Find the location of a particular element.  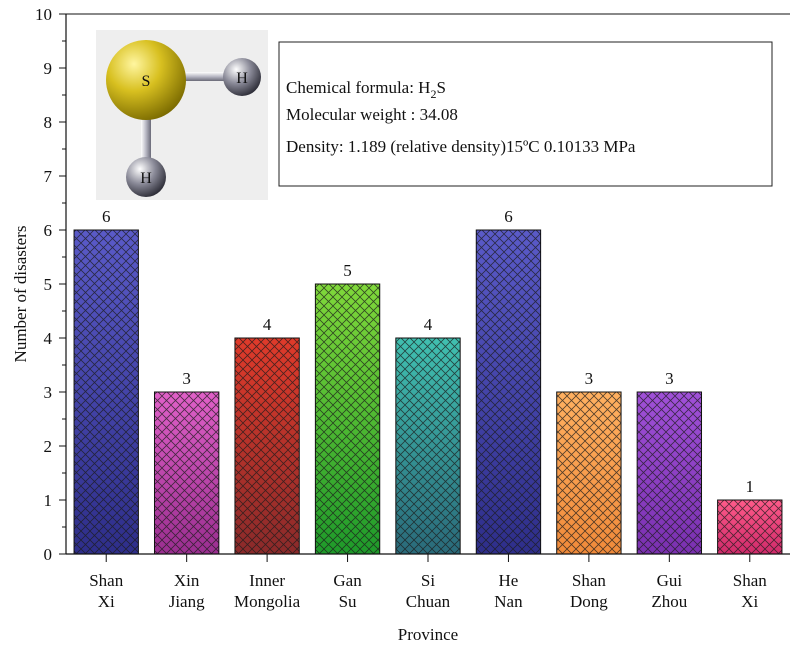

x-tick-label-8: Gui Zhou is located at coordinates (669, 591).